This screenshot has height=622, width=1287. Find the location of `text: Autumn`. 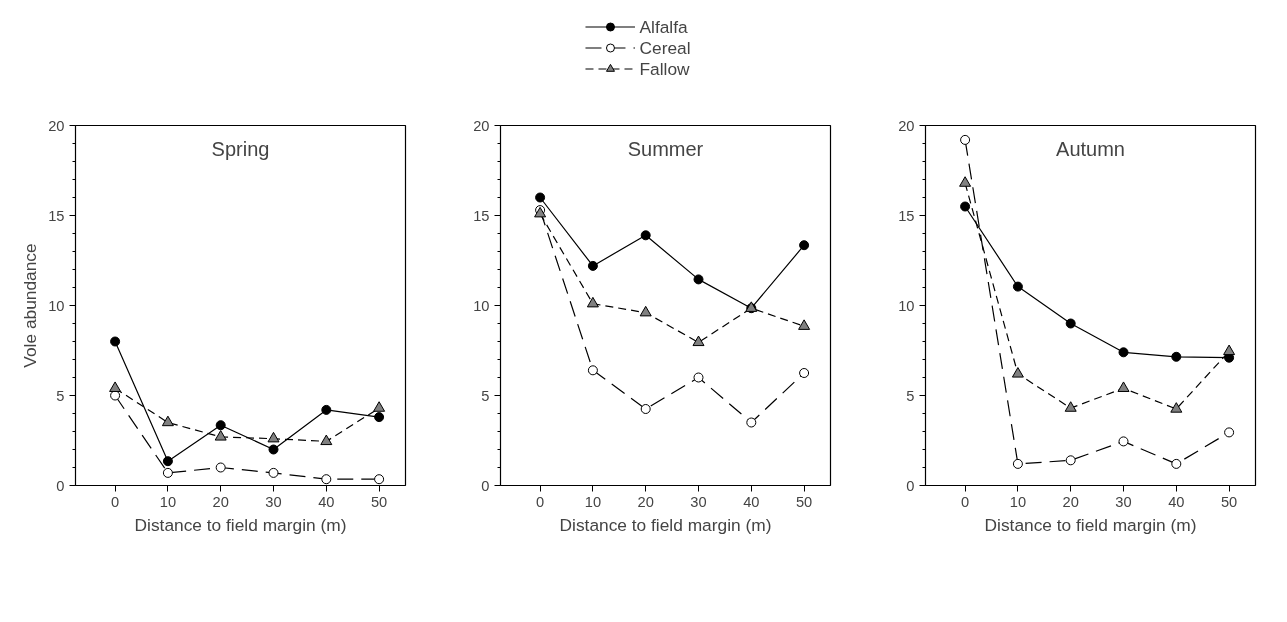

text: Autumn is located at coordinates (1090, 148).